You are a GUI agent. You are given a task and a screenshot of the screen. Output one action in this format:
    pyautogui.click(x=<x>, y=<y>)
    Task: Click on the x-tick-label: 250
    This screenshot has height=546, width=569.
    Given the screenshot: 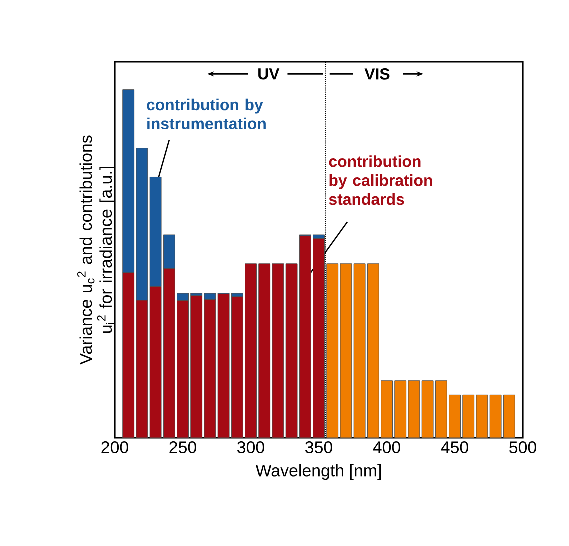 What is the action you would take?
    pyautogui.click(x=183, y=448)
    